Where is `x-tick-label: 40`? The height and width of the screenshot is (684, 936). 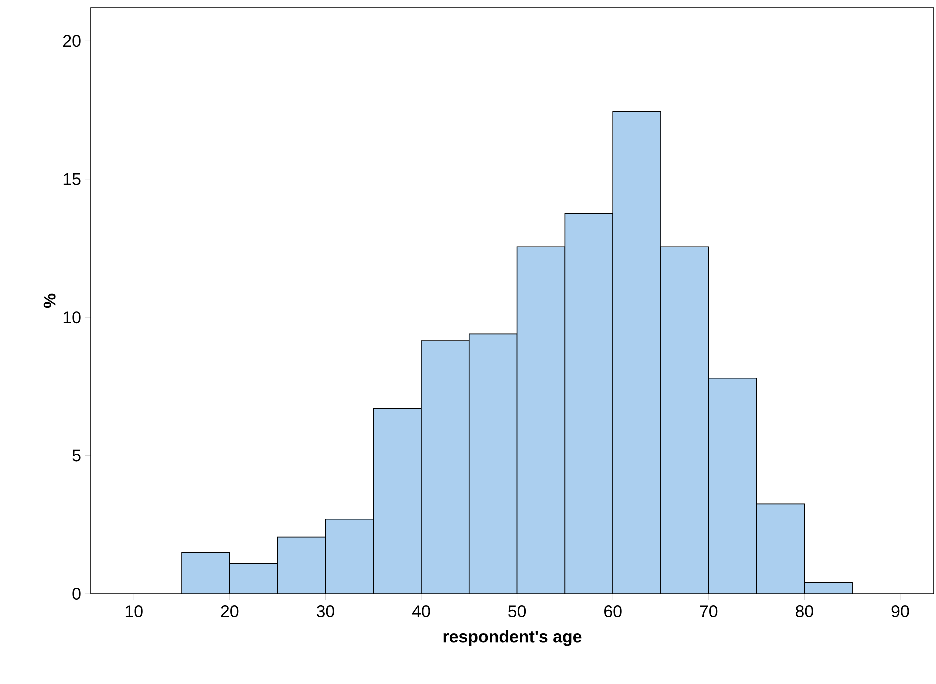
x-tick-label: 40 is located at coordinates (421, 612).